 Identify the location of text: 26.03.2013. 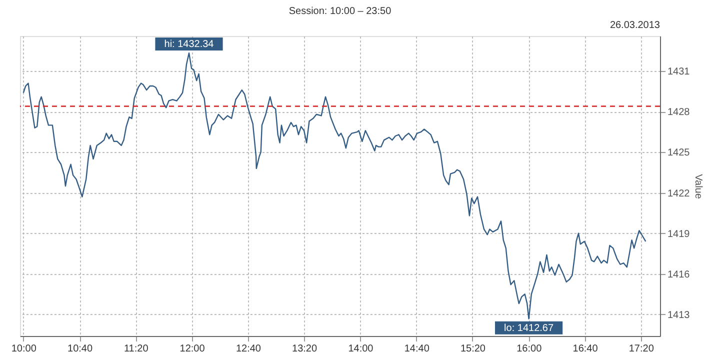
(635, 25).